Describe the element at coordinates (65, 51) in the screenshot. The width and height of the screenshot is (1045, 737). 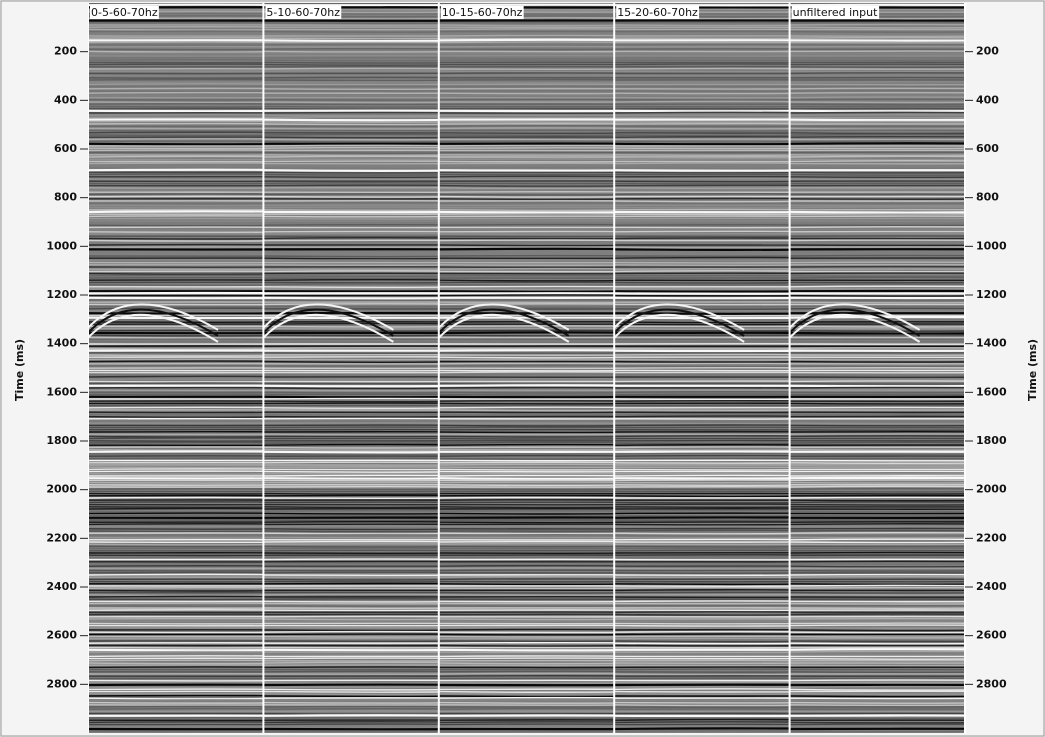
I see `y-tick-label: 200` at that location.